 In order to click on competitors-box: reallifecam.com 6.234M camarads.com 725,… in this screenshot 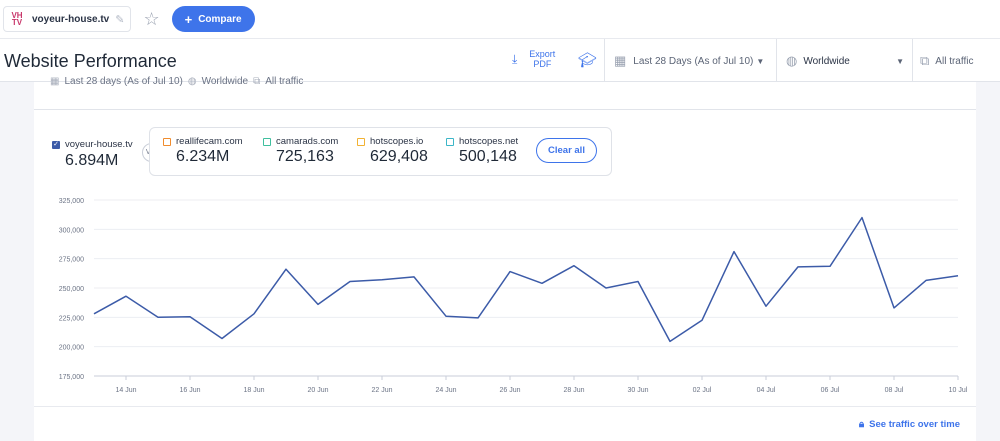, I will do `click(380, 151)`.